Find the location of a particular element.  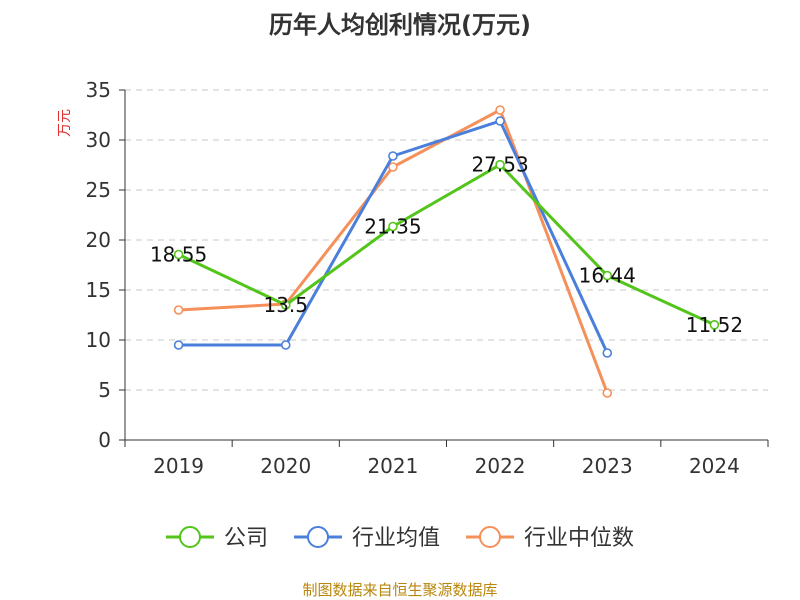

legend-label: 公司 is located at coordinates (246, 538).